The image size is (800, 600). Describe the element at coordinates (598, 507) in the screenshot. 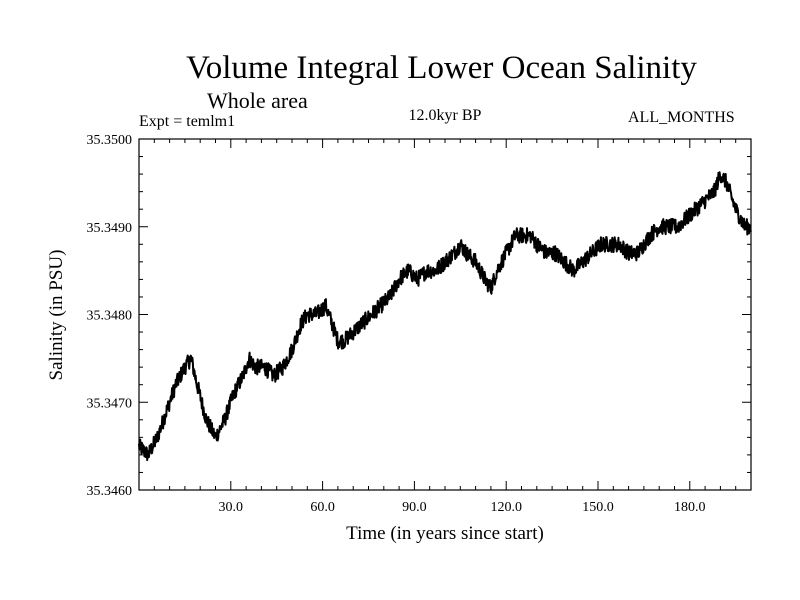

I see `x-tick-label: 150.0` at that location.